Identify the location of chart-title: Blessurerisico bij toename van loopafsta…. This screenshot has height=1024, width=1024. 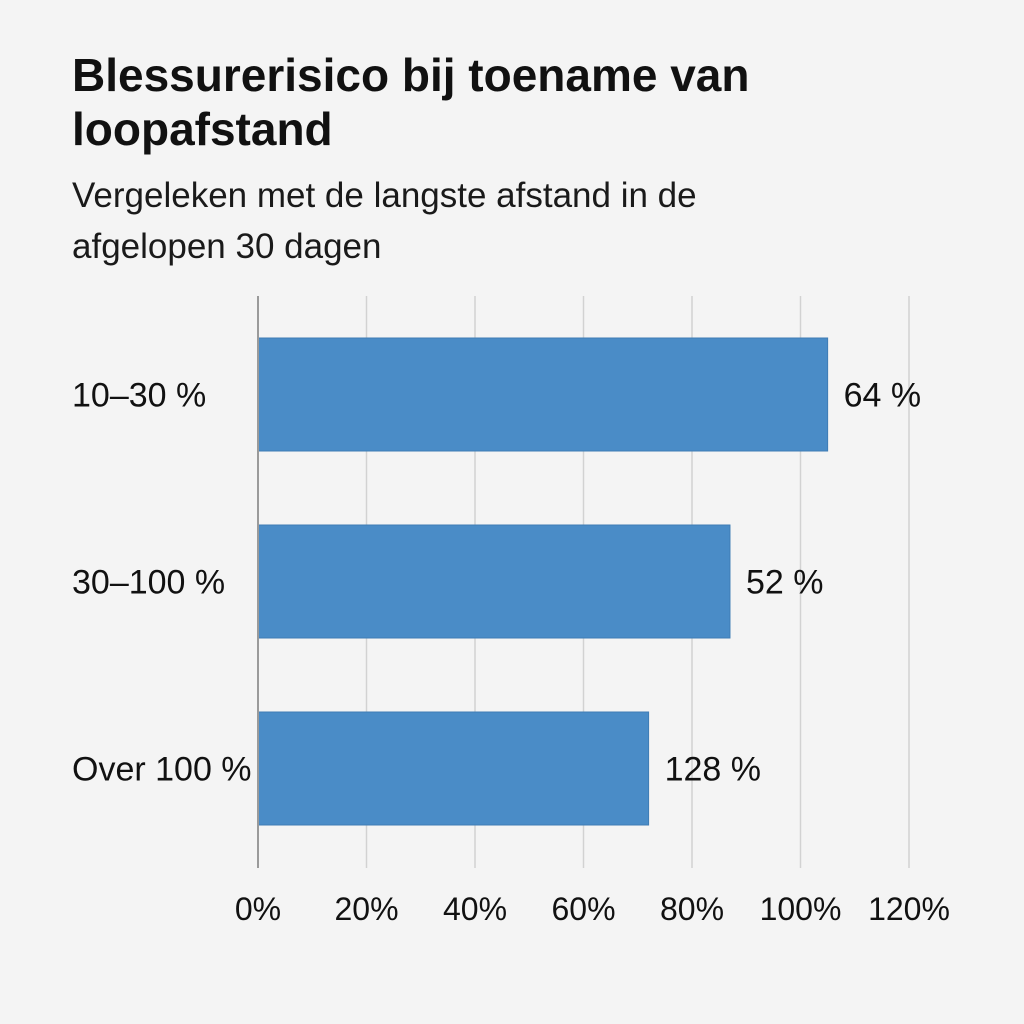
(411, 102).